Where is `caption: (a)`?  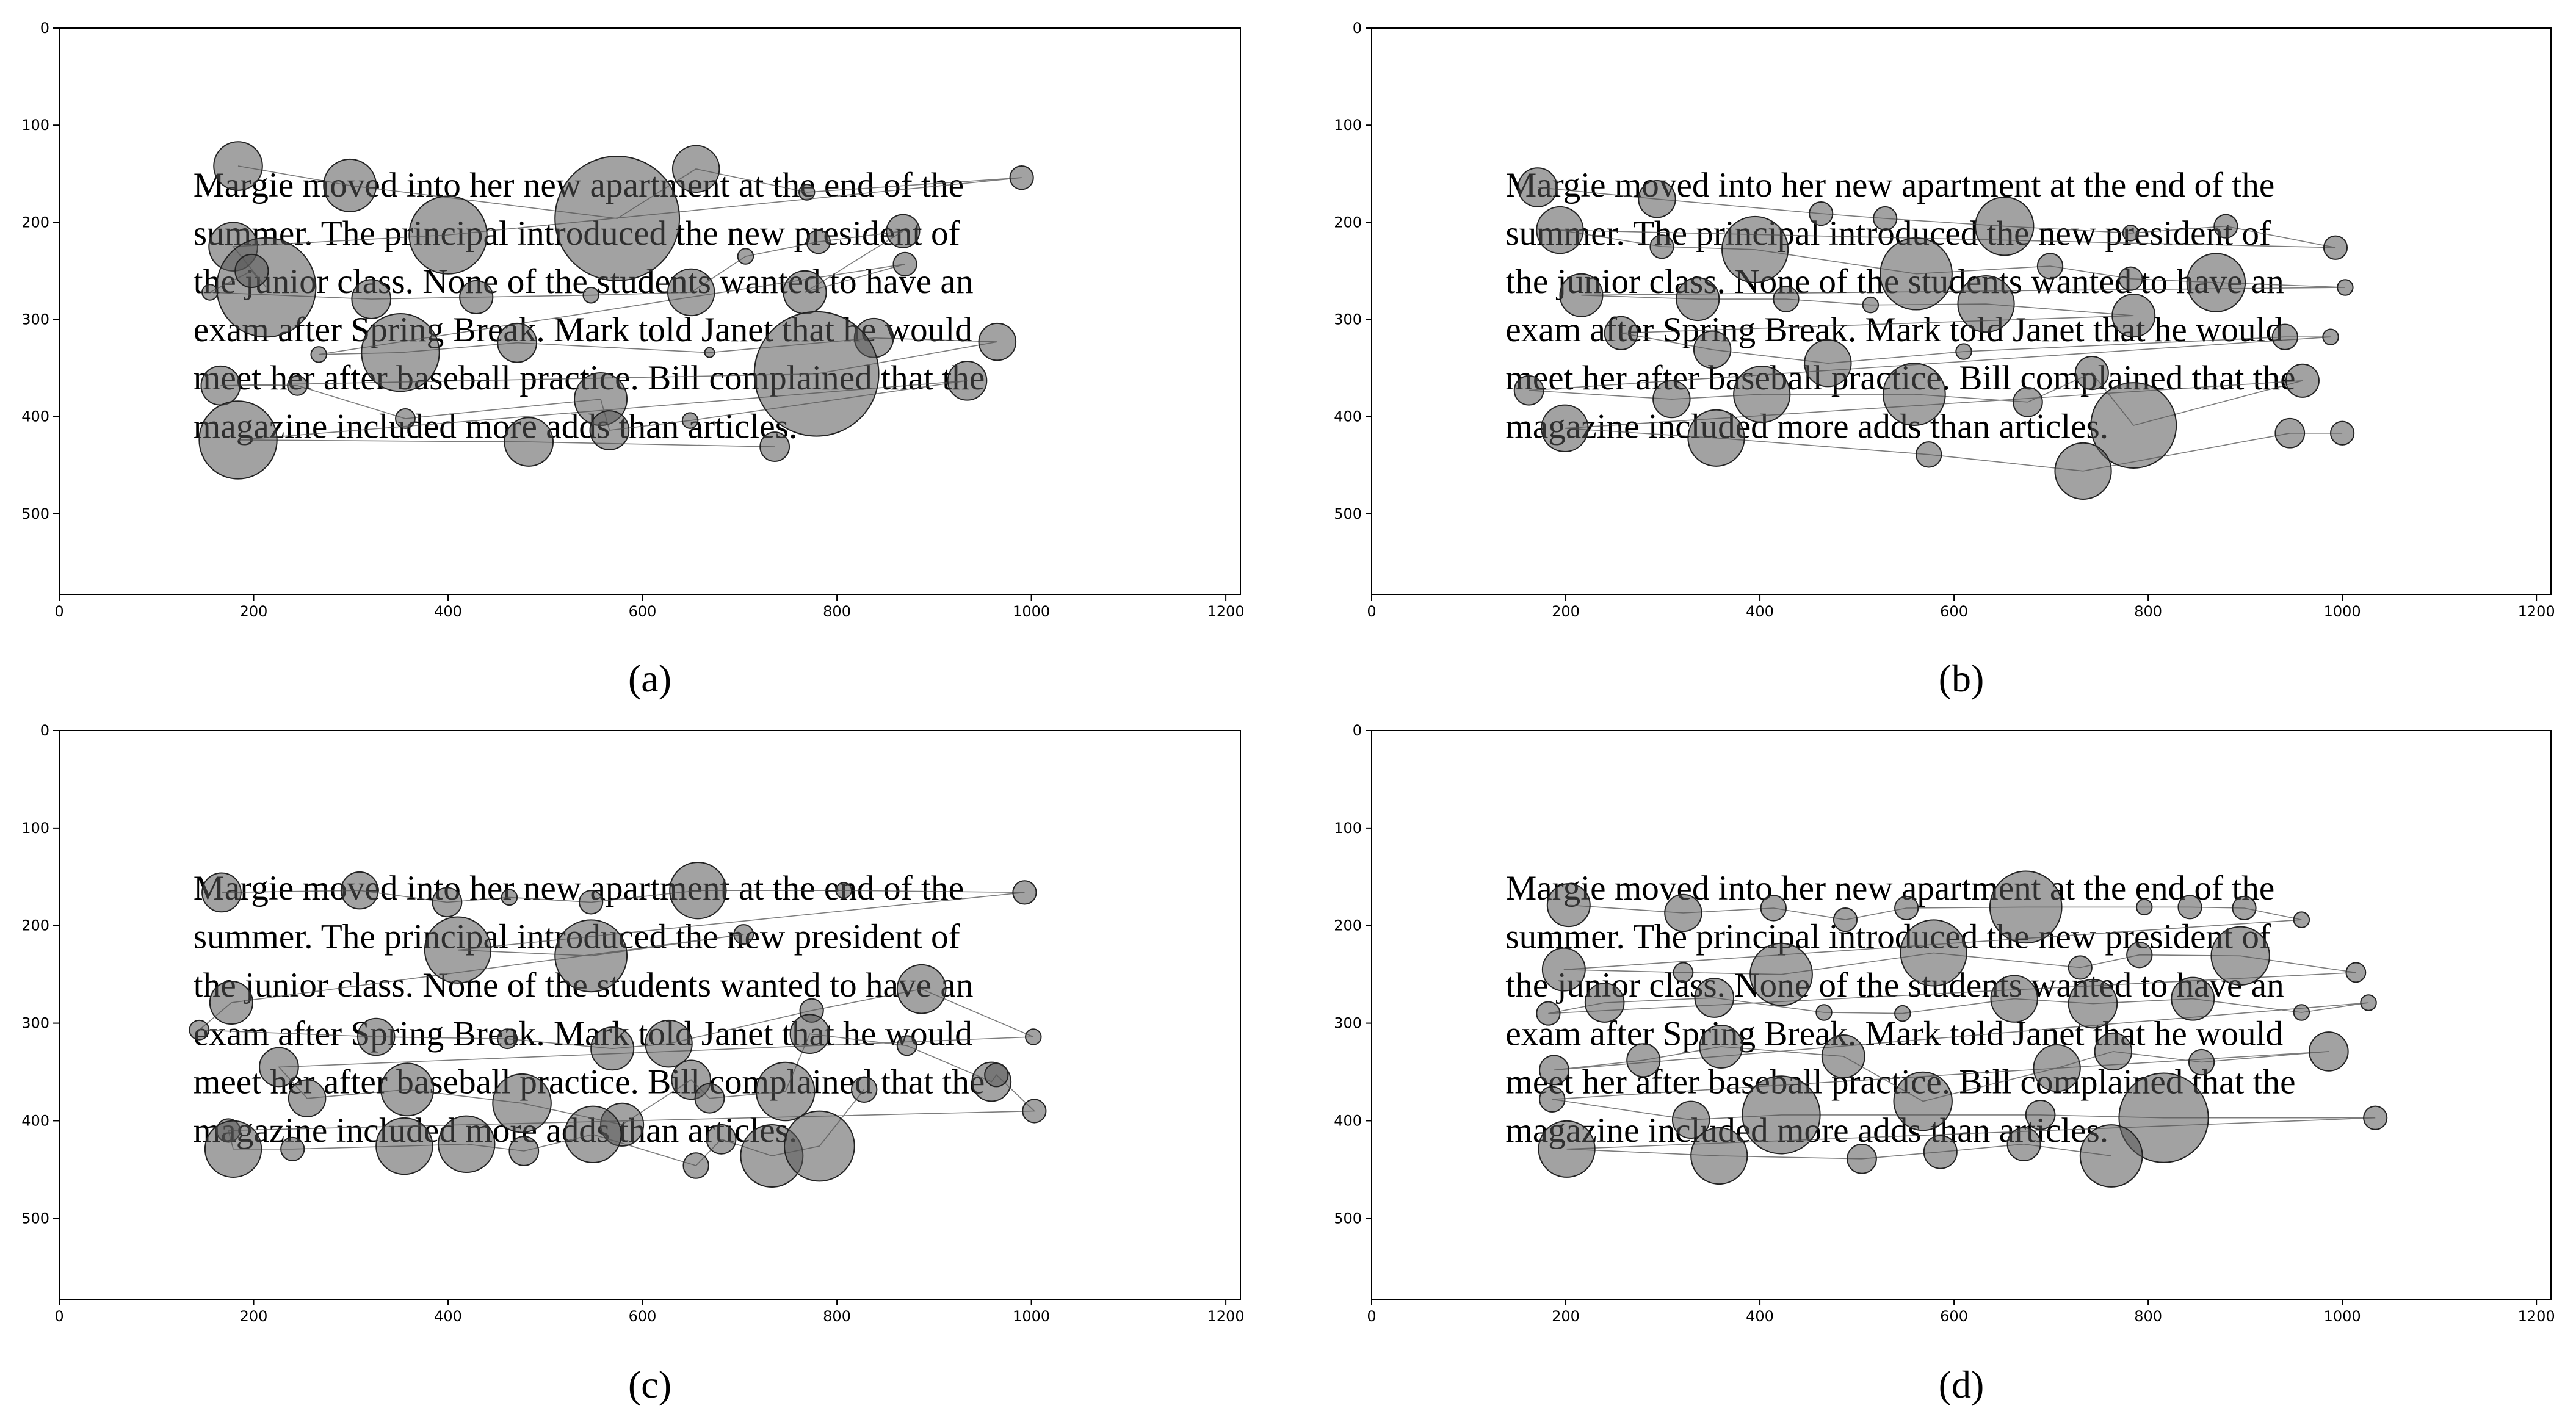 caption: (a) is located at coordinates (649, 678).